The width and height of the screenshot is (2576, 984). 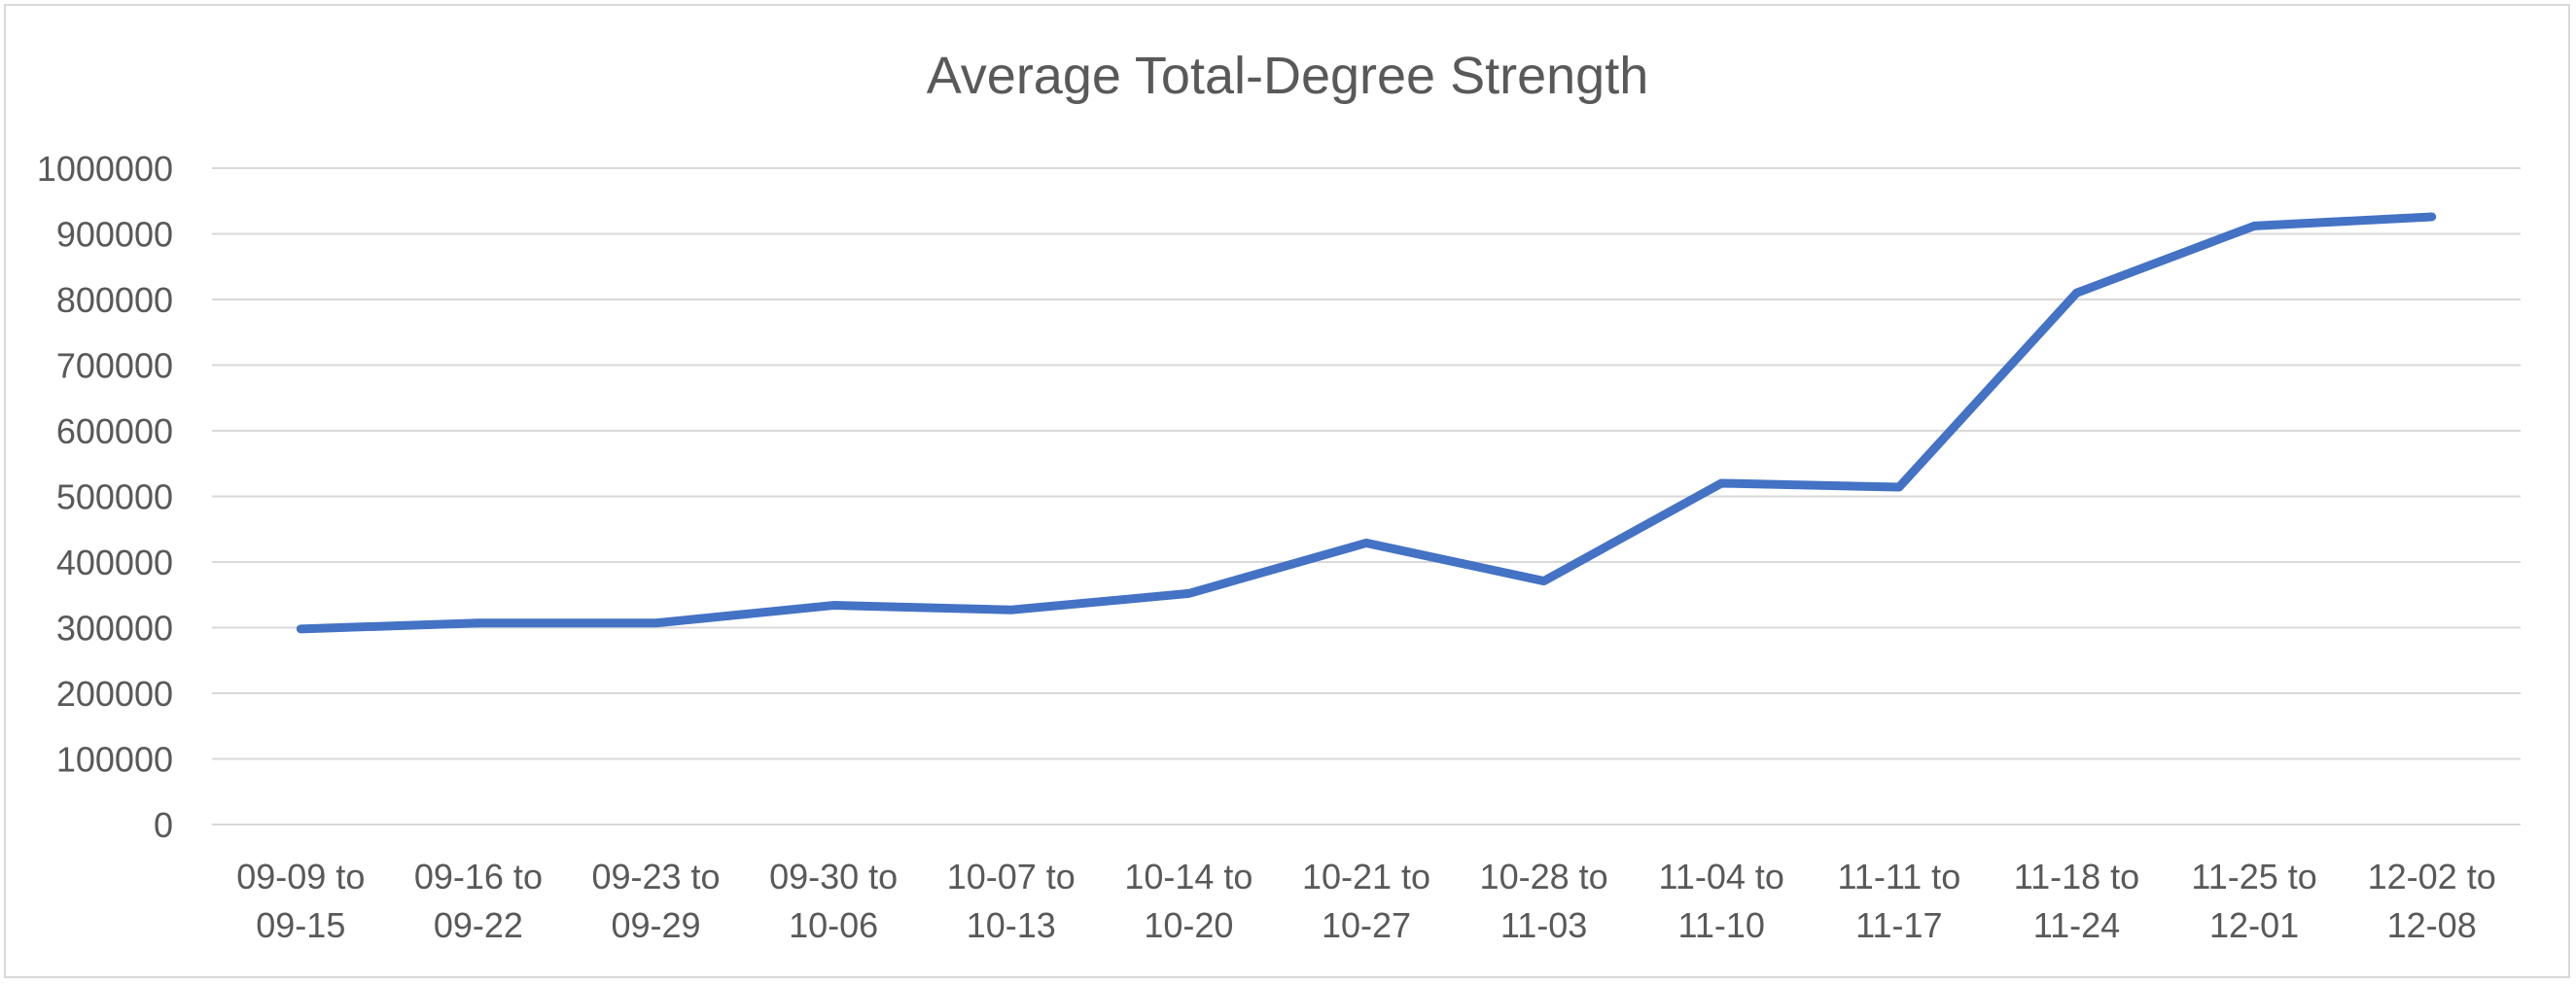 What do you see at coordinates (115, 497) in the screenshot?
I see `y-tick-label: 500000` at bounding box center [115, 497].